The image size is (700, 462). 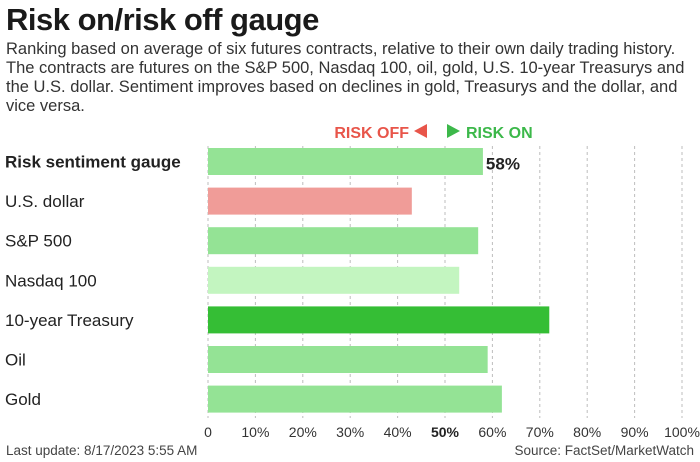 I want to click on row-label: Gold, so click(x=23, y=399).